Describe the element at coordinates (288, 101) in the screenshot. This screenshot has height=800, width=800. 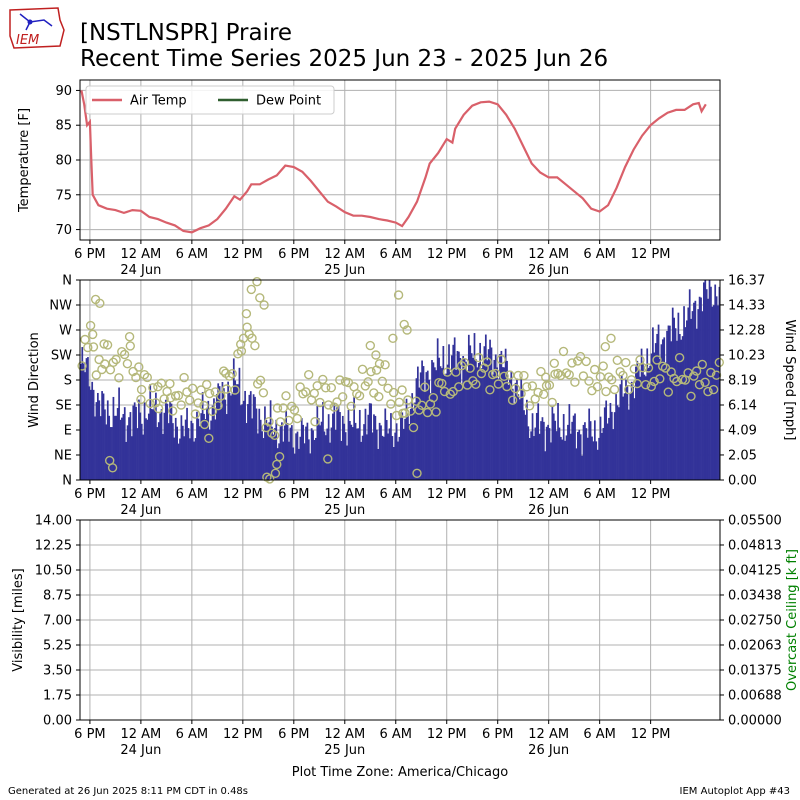
I see `legend-entry: Dew Point` at that location.